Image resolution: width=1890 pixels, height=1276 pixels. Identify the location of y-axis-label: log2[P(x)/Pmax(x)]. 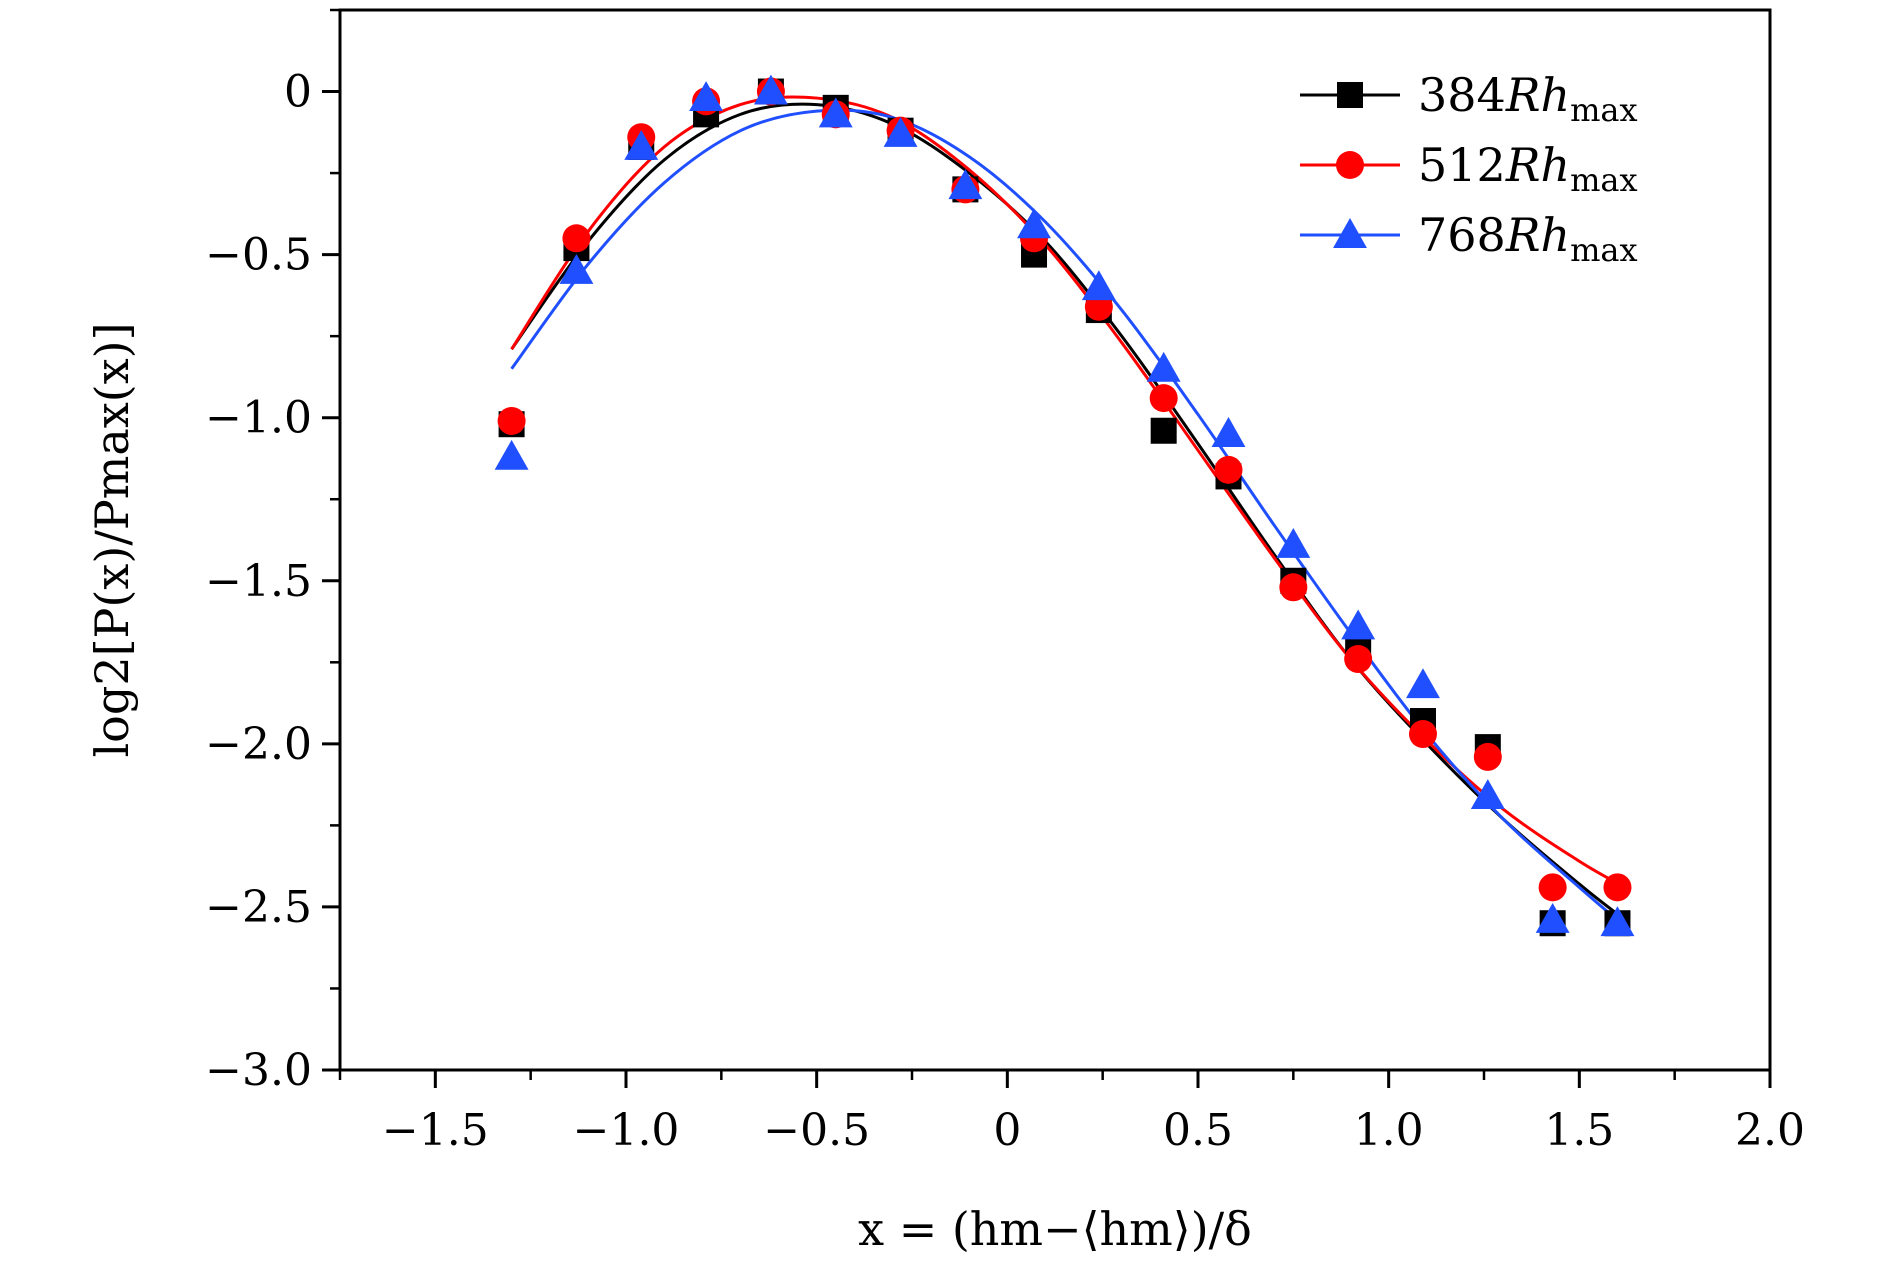
(112, 539).